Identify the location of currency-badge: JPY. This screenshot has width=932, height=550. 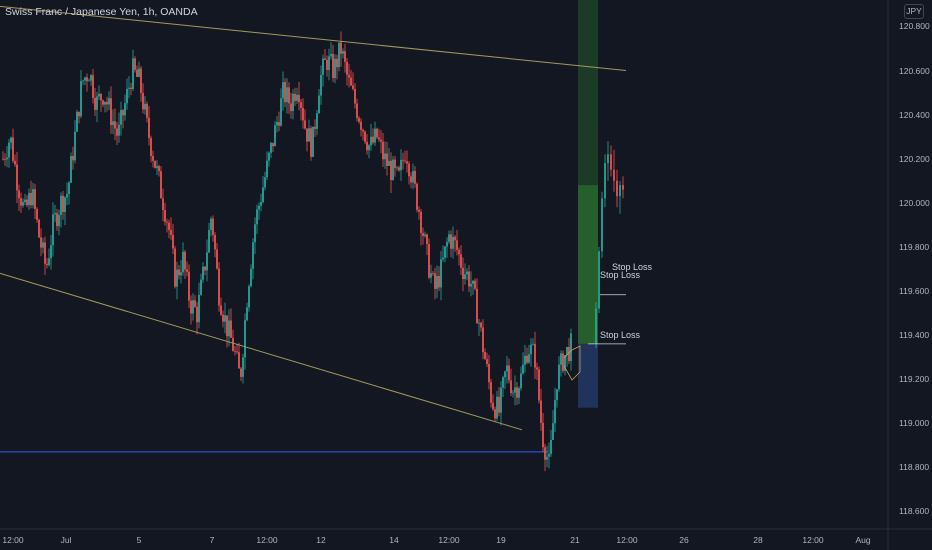
(914, 11).